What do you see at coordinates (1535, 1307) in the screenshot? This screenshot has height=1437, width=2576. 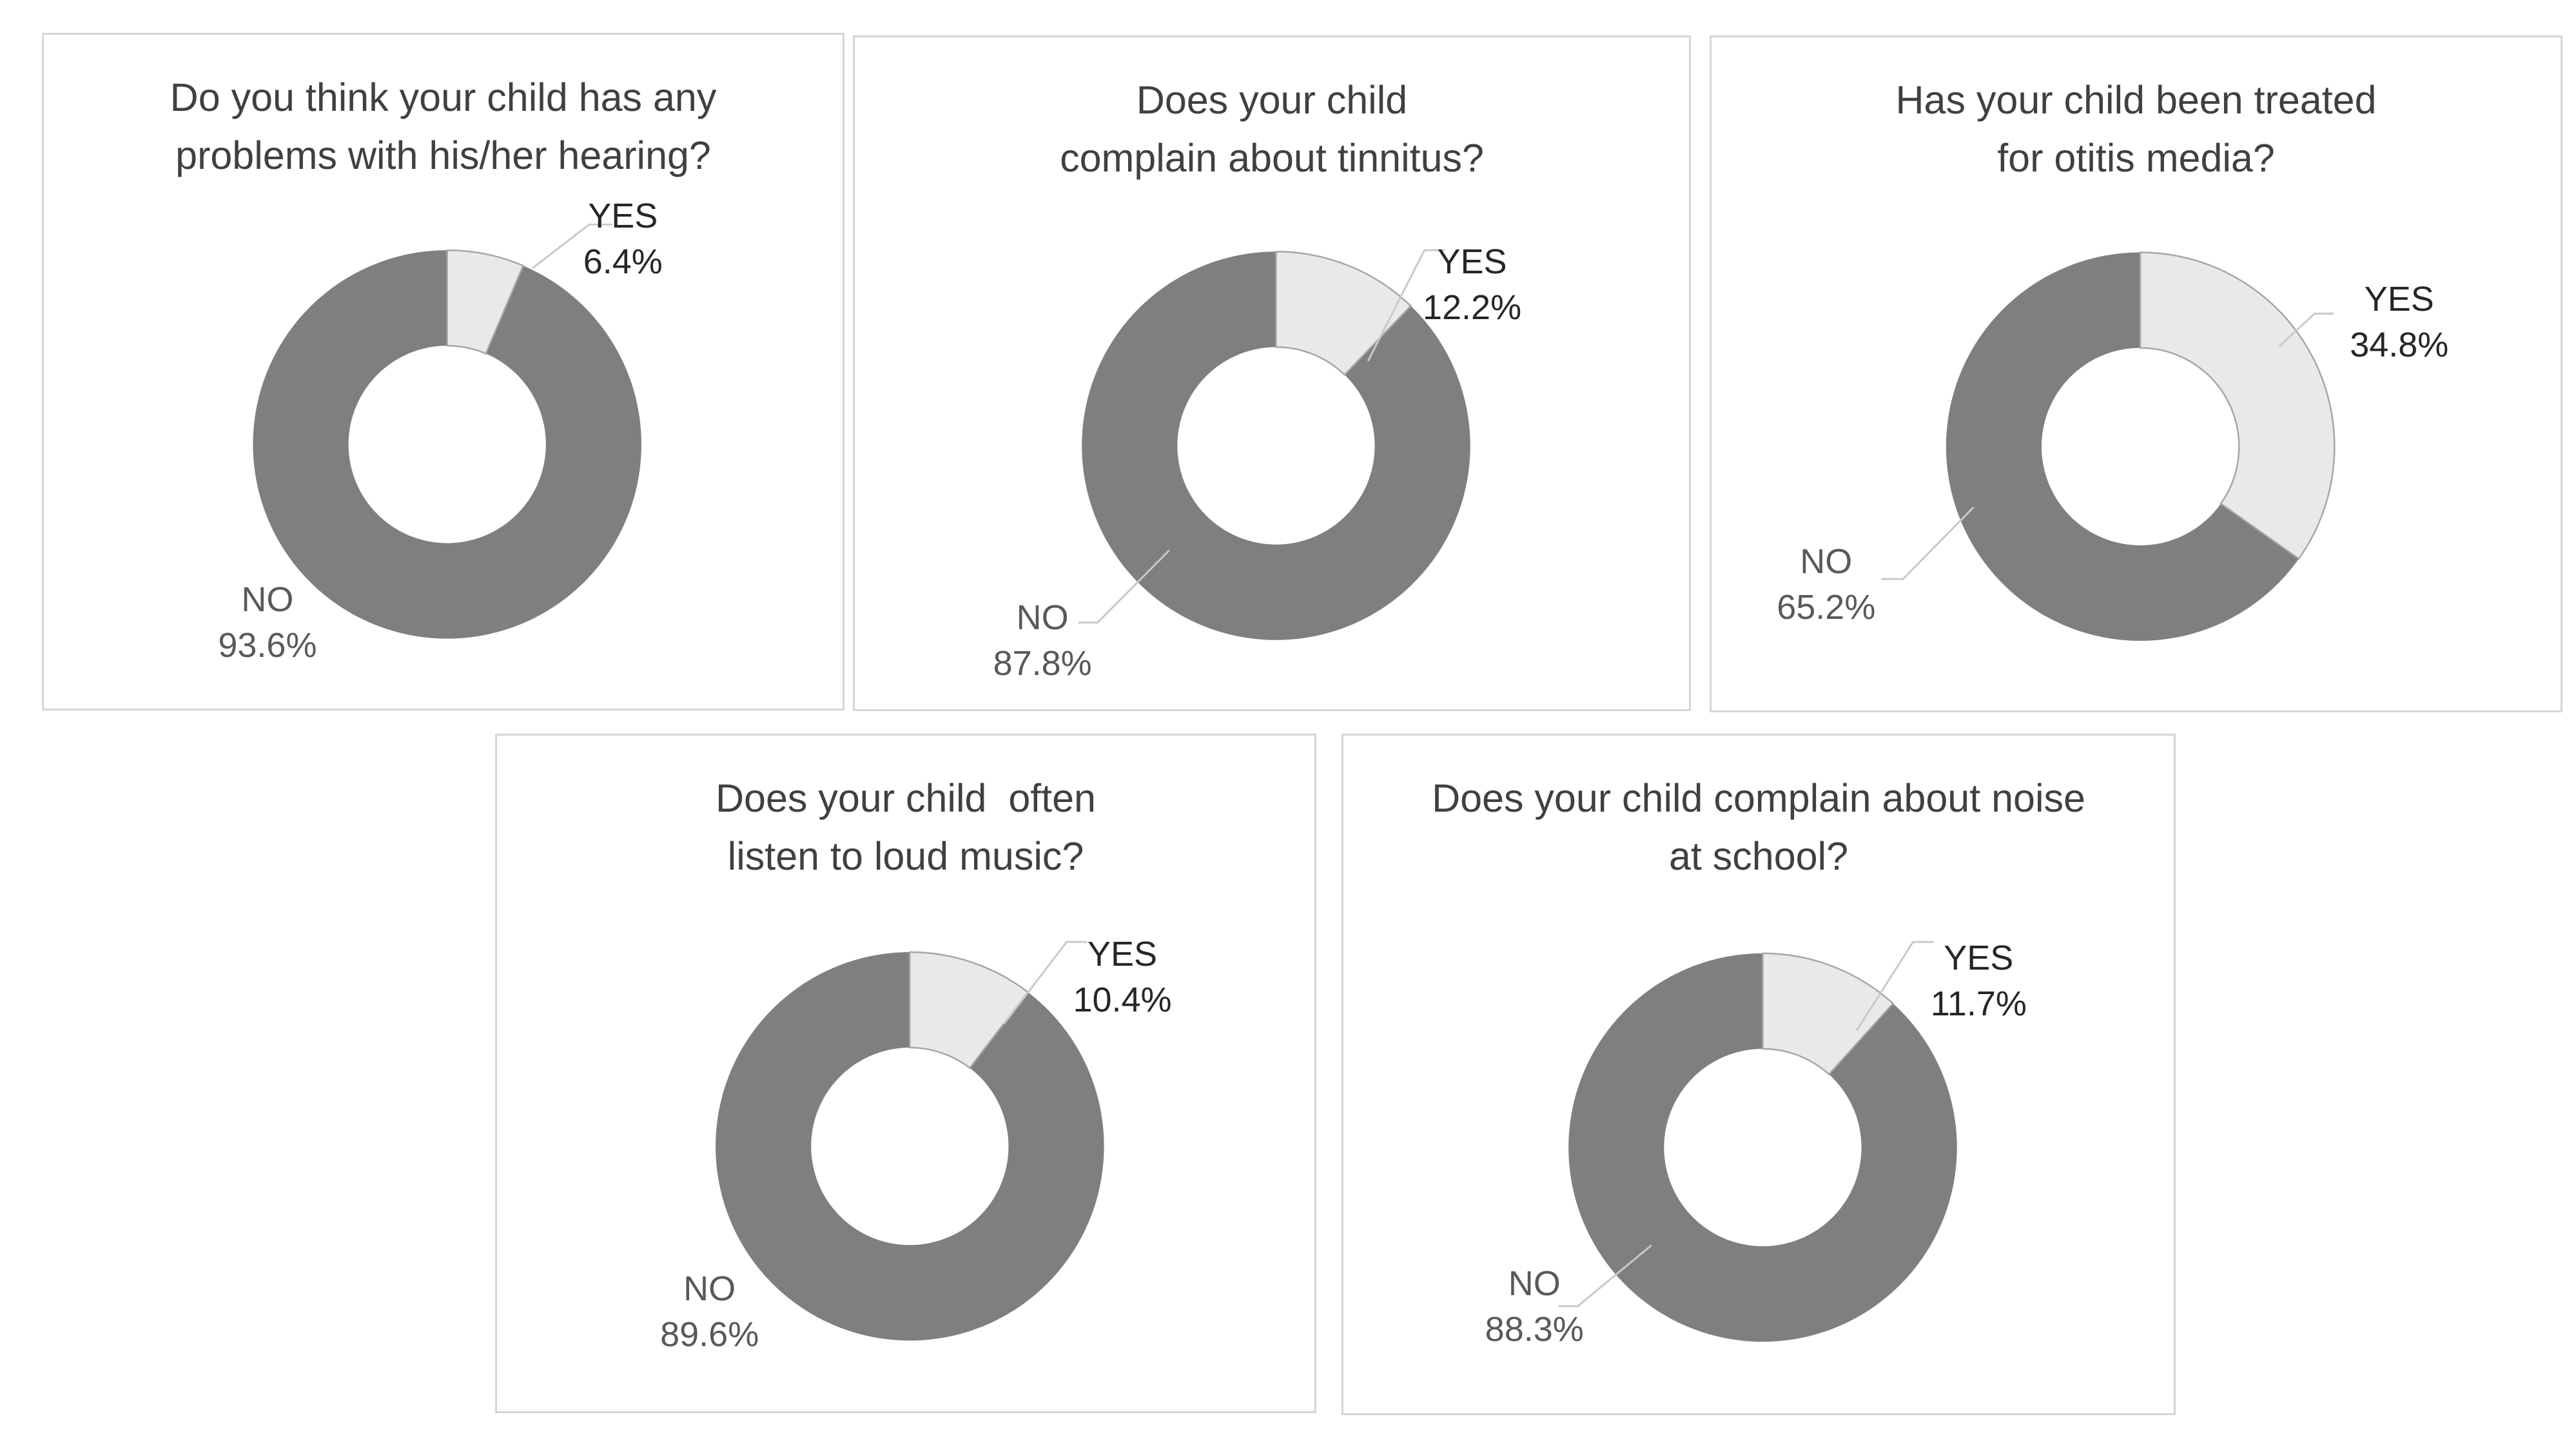 I see `no-data-label: NO 88.3%` at bounding box center [1535, 1307].